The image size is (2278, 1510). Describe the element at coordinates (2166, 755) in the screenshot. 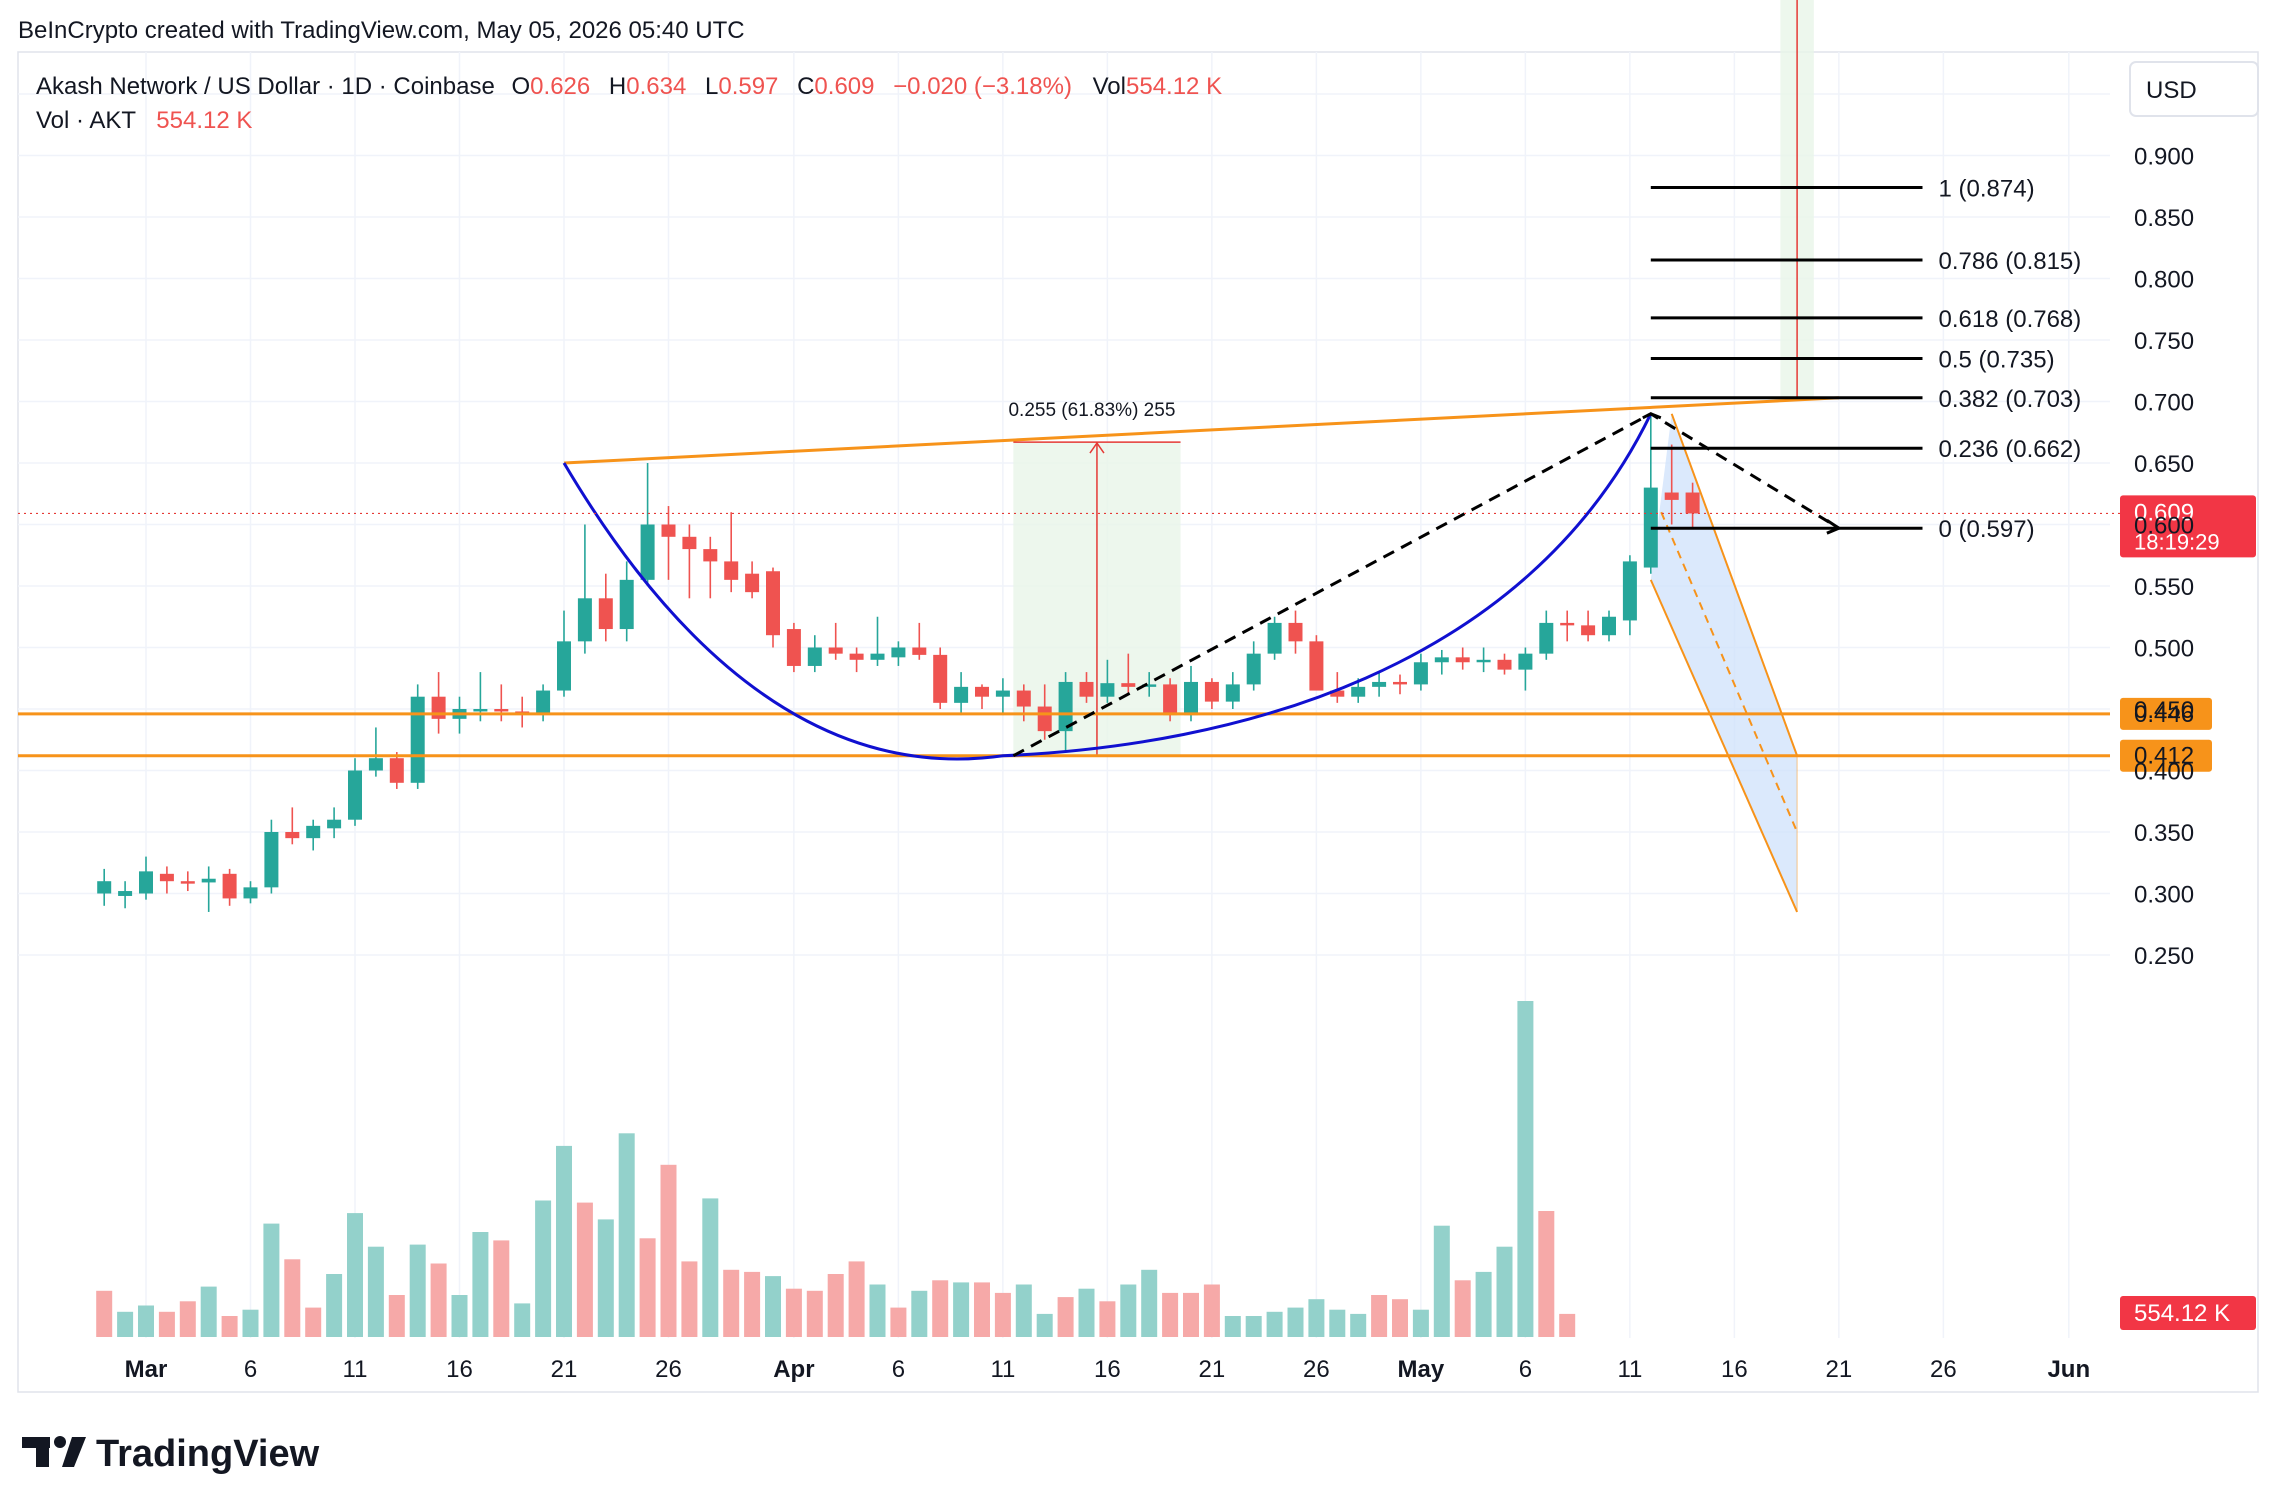

I see `level-badge` at that location.